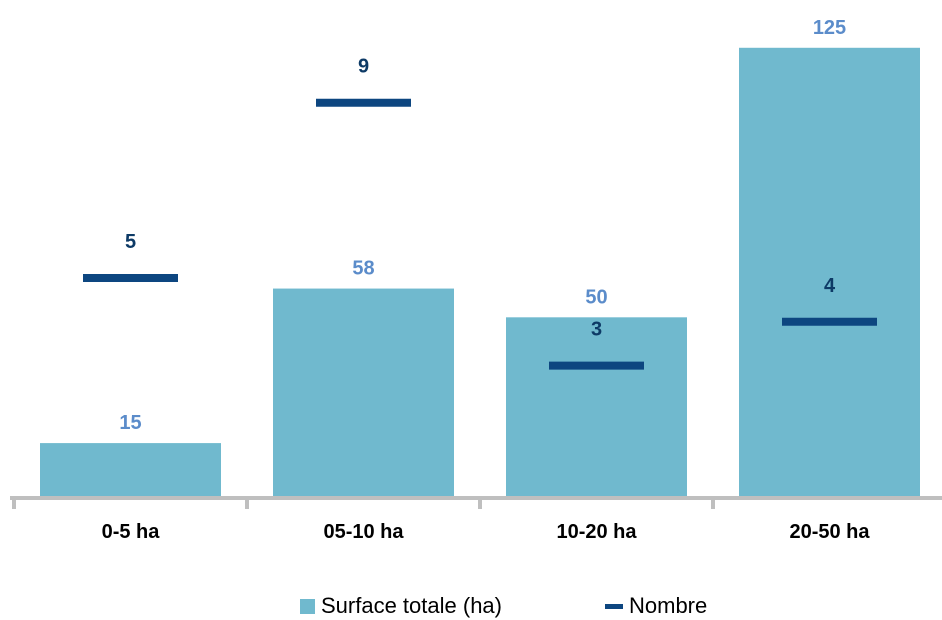  What do you see at coordinates (596, 330) in the screenshot?
I see `marker-value-label: 3` at bounding box center [596, 330].